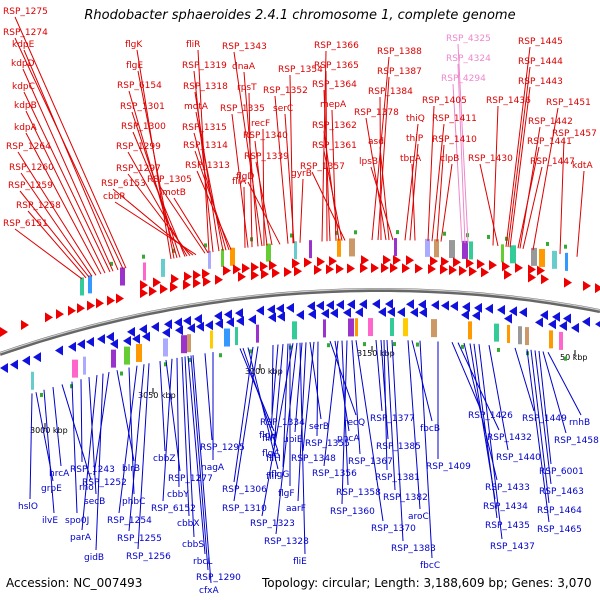  Describe the element at coordinates (81, 538) in the screenshot. I see `minus-gene-label: parA` at that location.